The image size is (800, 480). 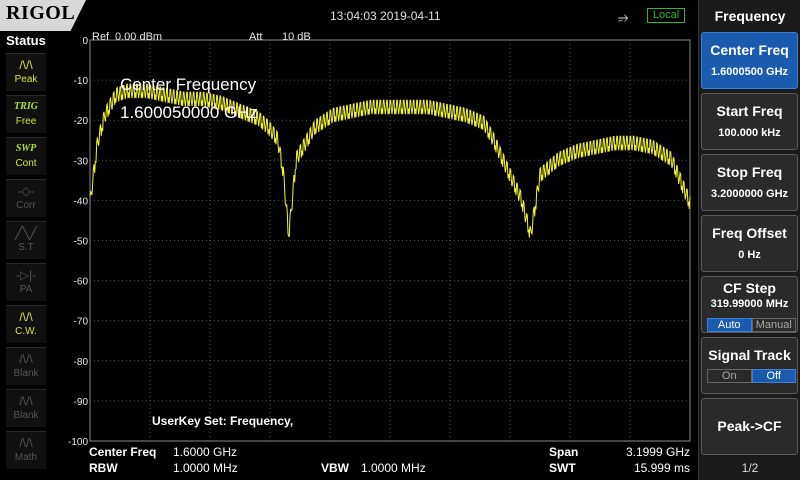 I want to click on peak-icon: /\/\, so click(x=26, y=65).